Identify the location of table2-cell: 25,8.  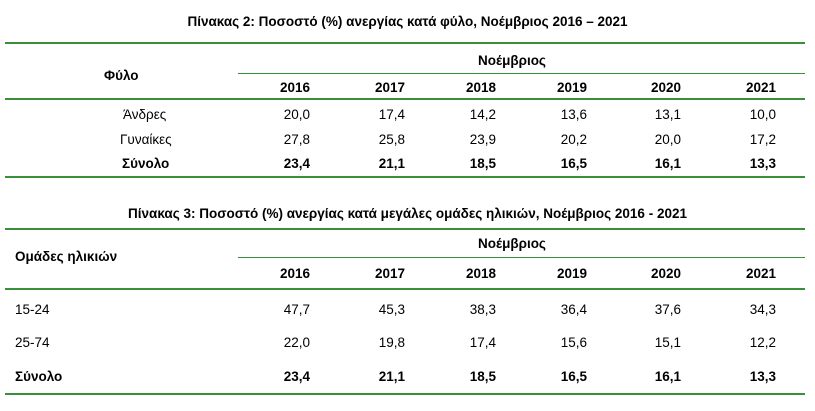
(391, 139).